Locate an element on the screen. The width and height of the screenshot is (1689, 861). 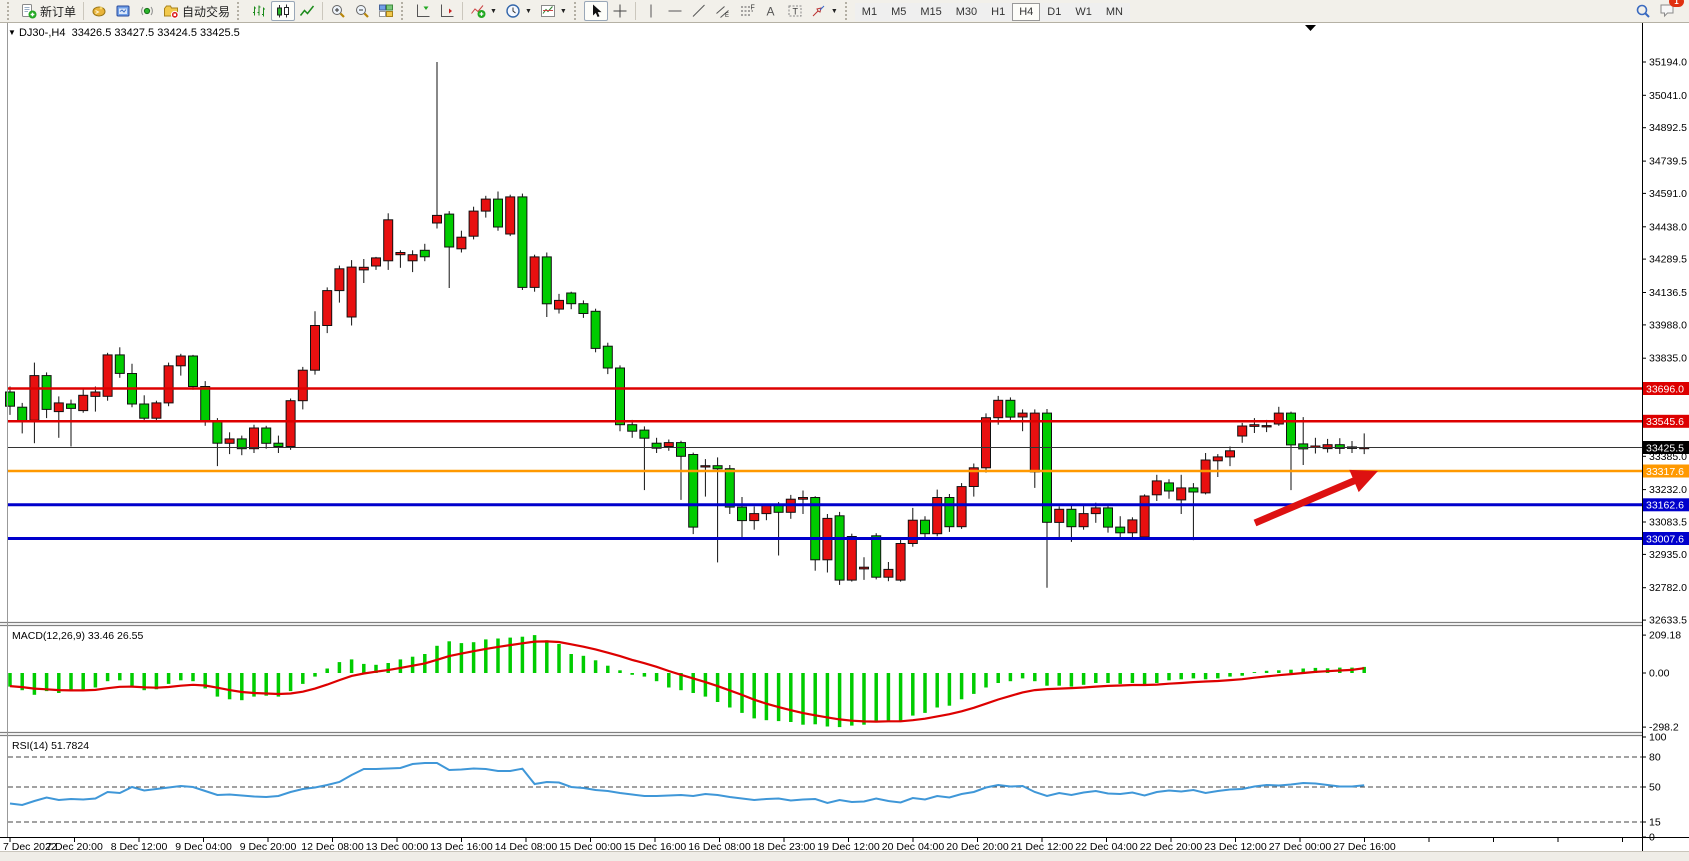
market-signal-button is located at coordinates (147, 11).